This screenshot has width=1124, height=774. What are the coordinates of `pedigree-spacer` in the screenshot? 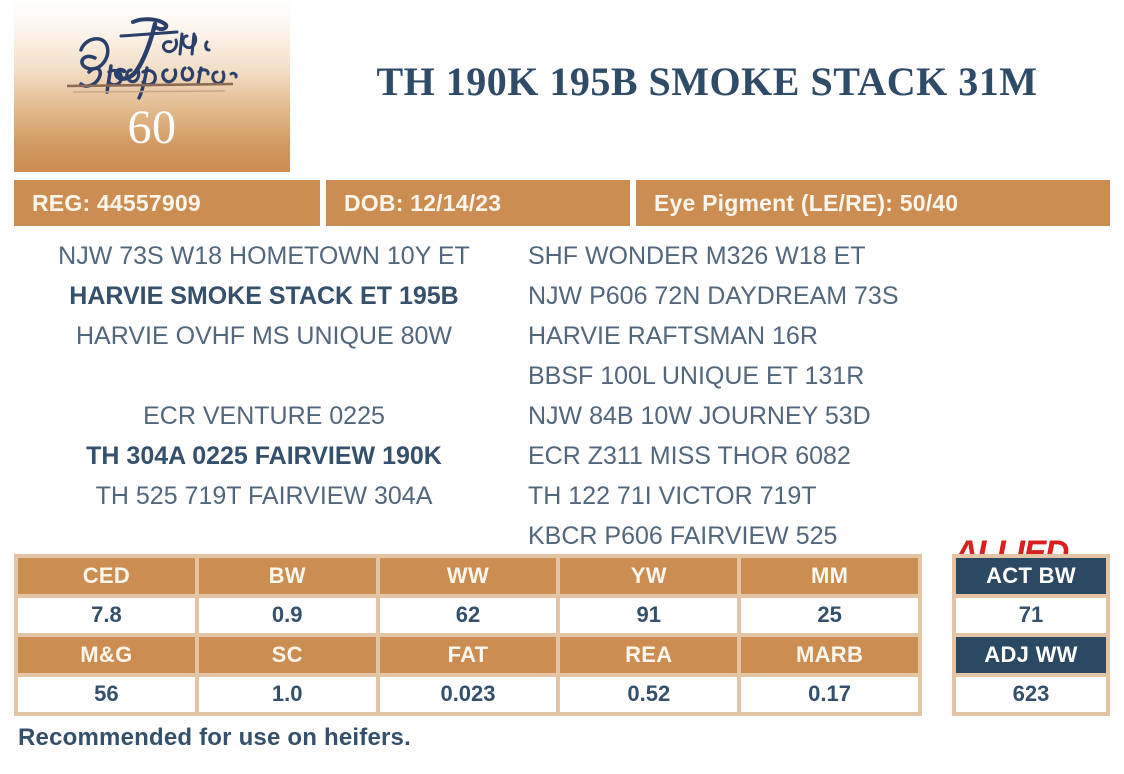 It's located at (264, 376).